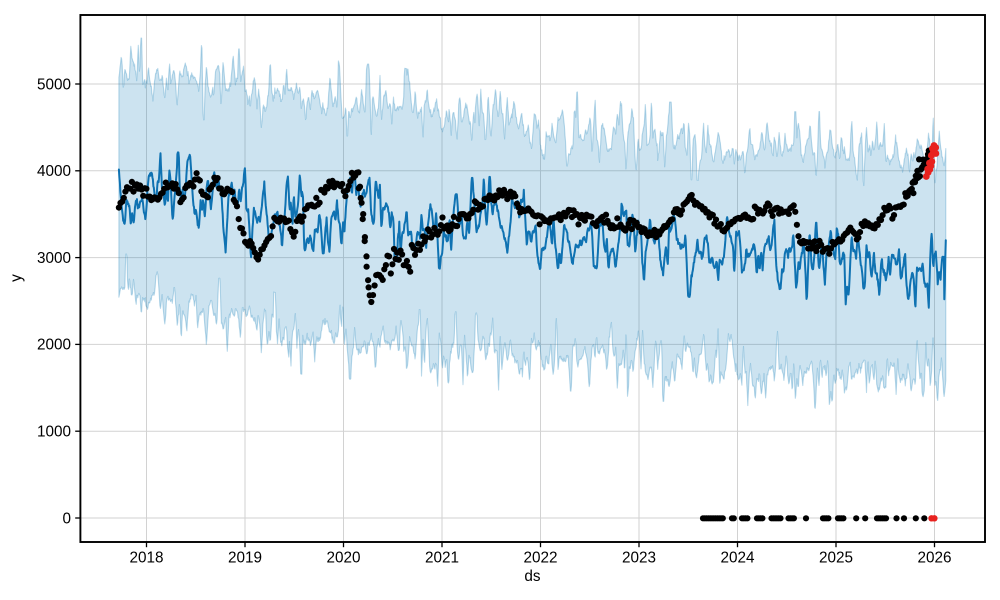 The image size is (1000, 600). I want to click on svg-text: 2023, so click(639, 558).